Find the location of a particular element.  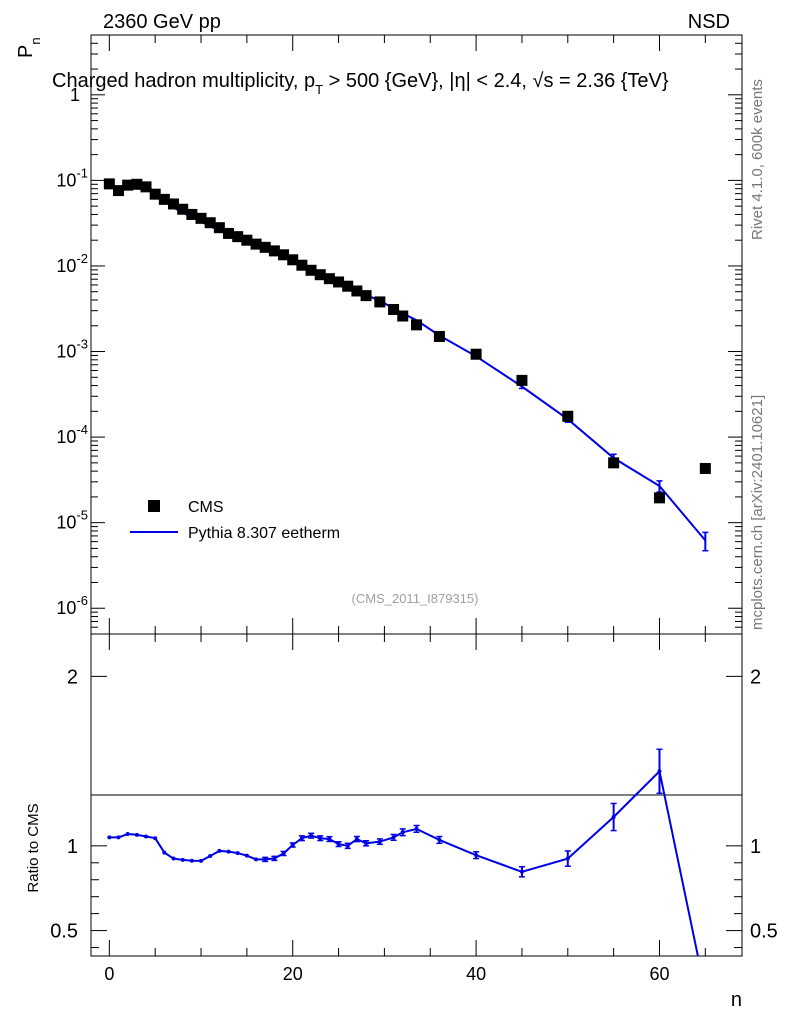

rivet-version-label: Rivet 4.1.0, 600k events is located at coordinates (757, 159).